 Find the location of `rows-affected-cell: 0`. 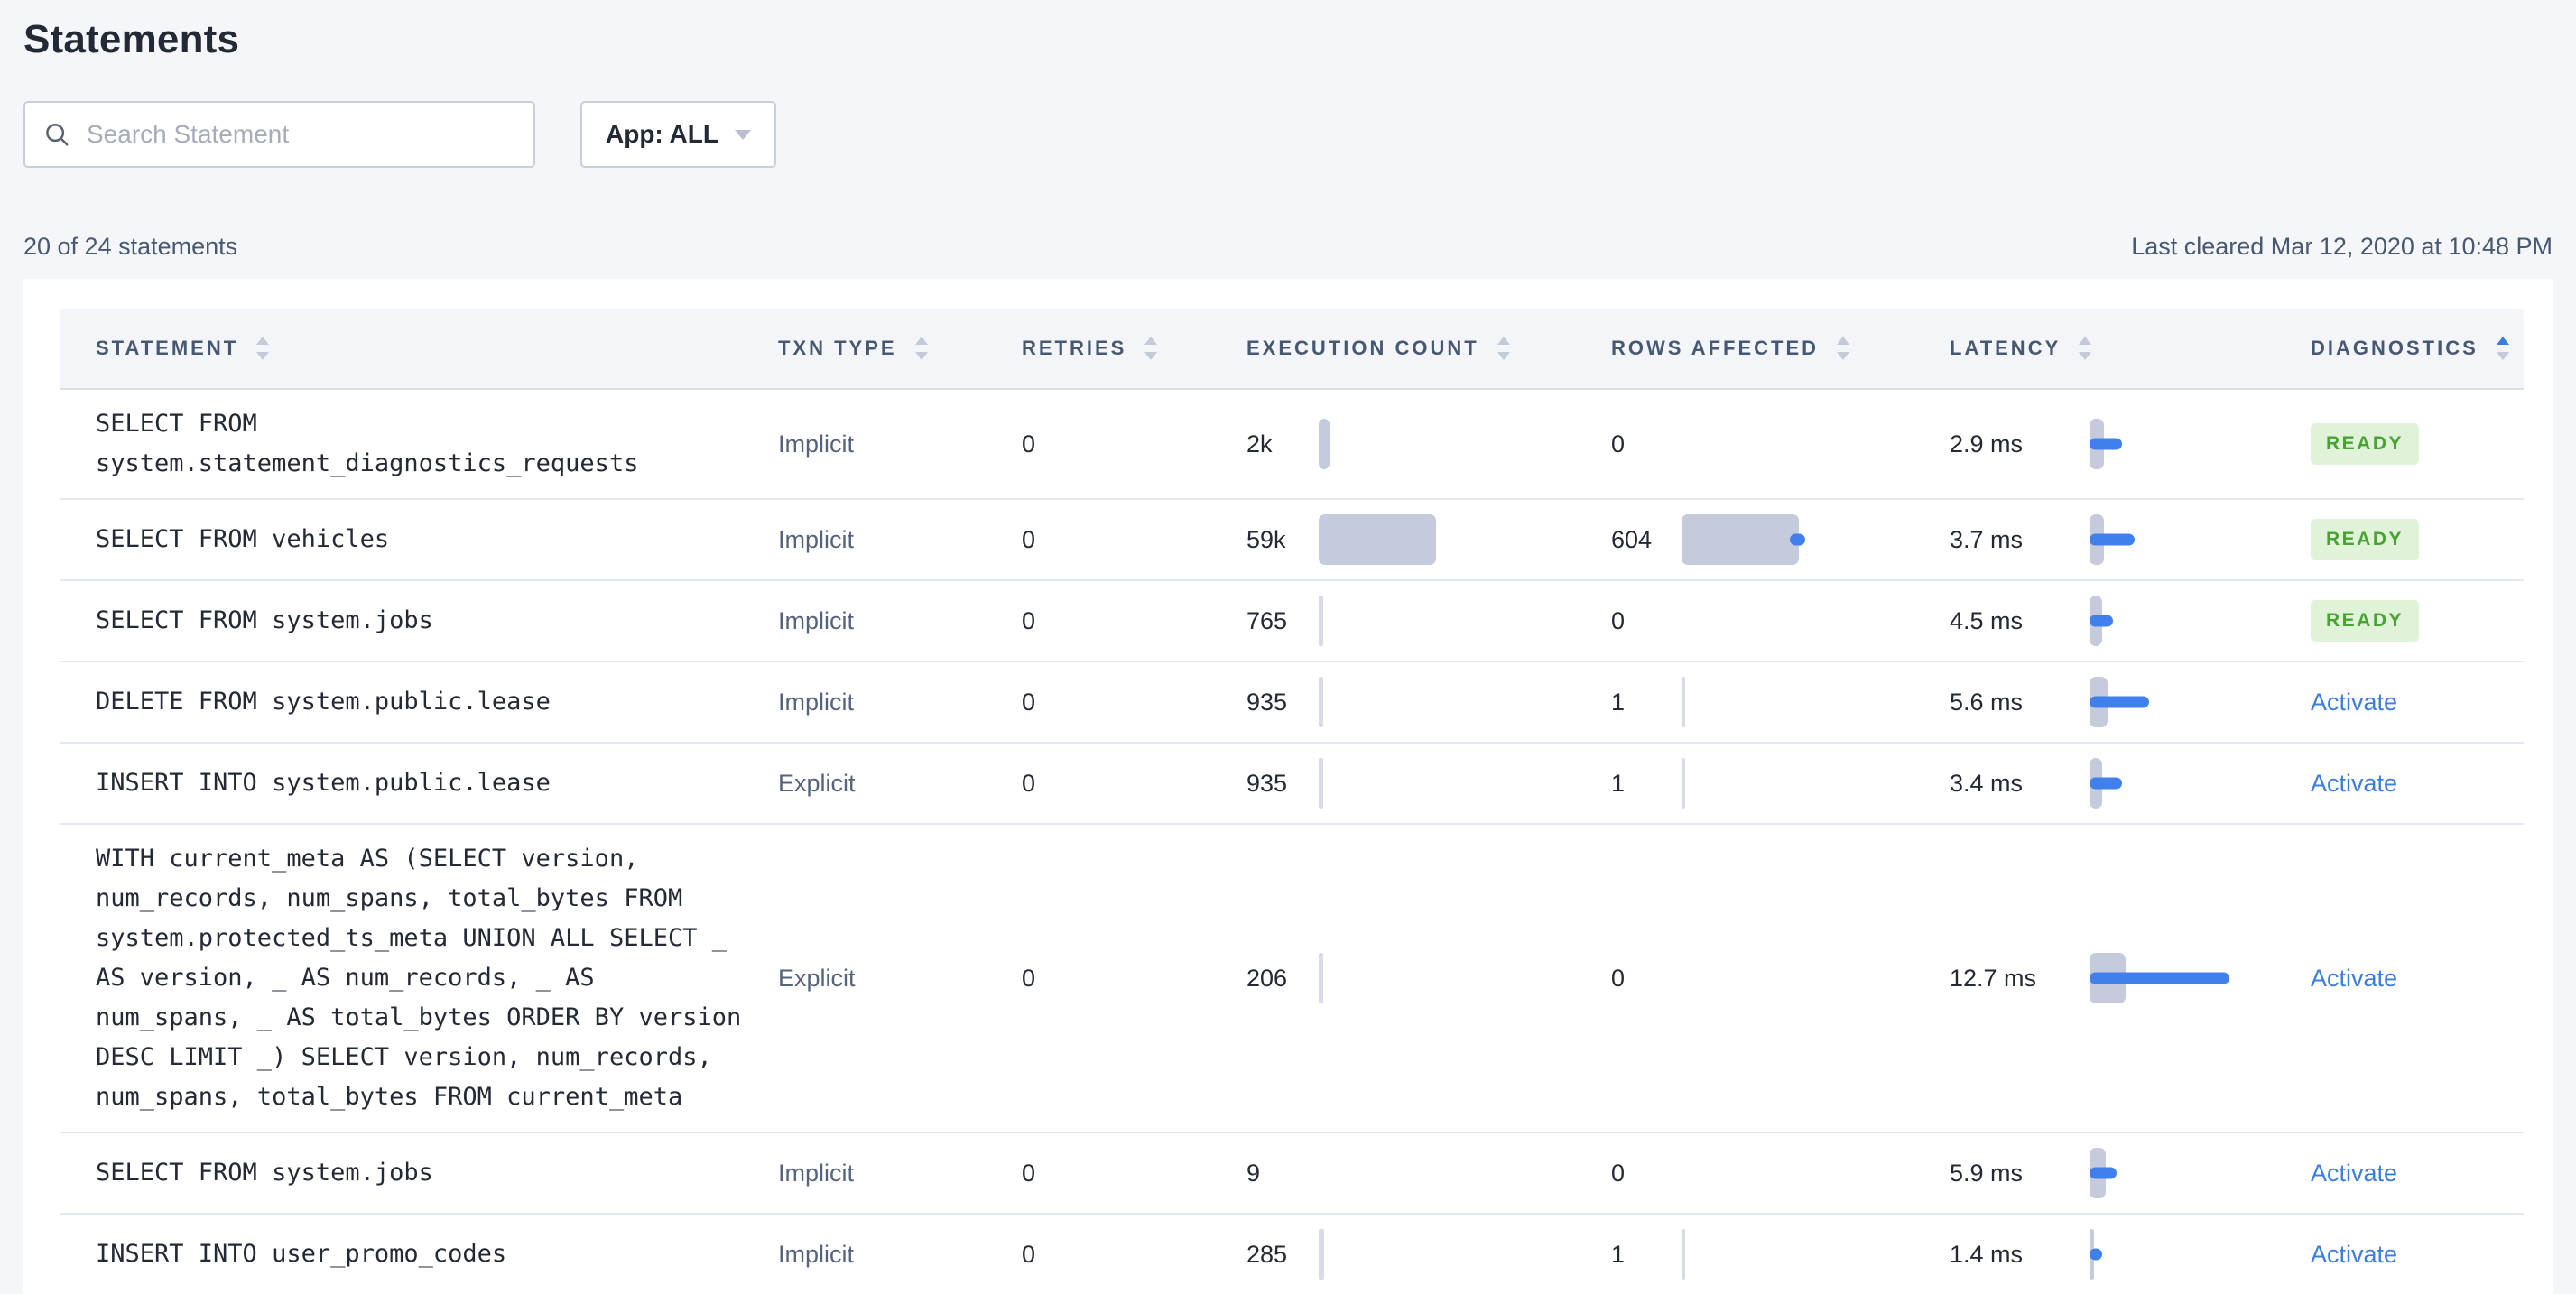

rows-affected-cell: 0 is located at coordinates (1780, 978).